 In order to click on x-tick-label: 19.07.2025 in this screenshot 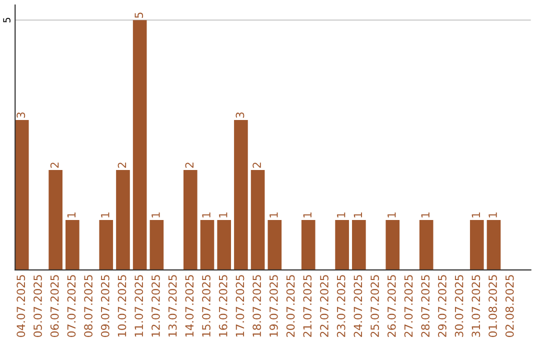, I will do `click(273, 306)`.